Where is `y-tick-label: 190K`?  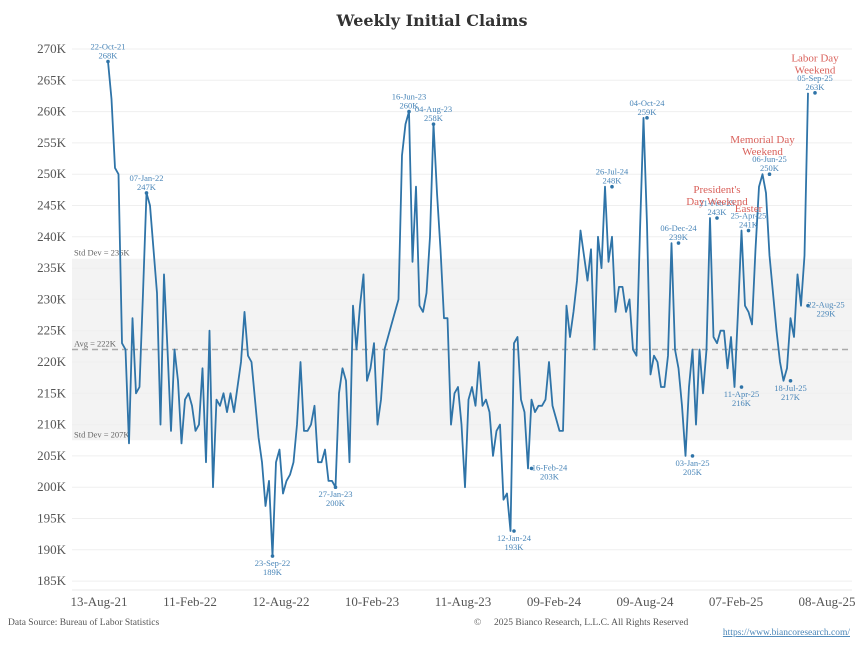 y-tick-label: 190K is located at coordinates (52, 549).